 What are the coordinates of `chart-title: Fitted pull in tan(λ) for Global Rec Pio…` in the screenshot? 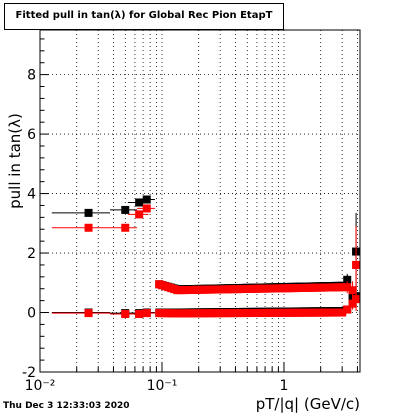 It's located at (144, 15).